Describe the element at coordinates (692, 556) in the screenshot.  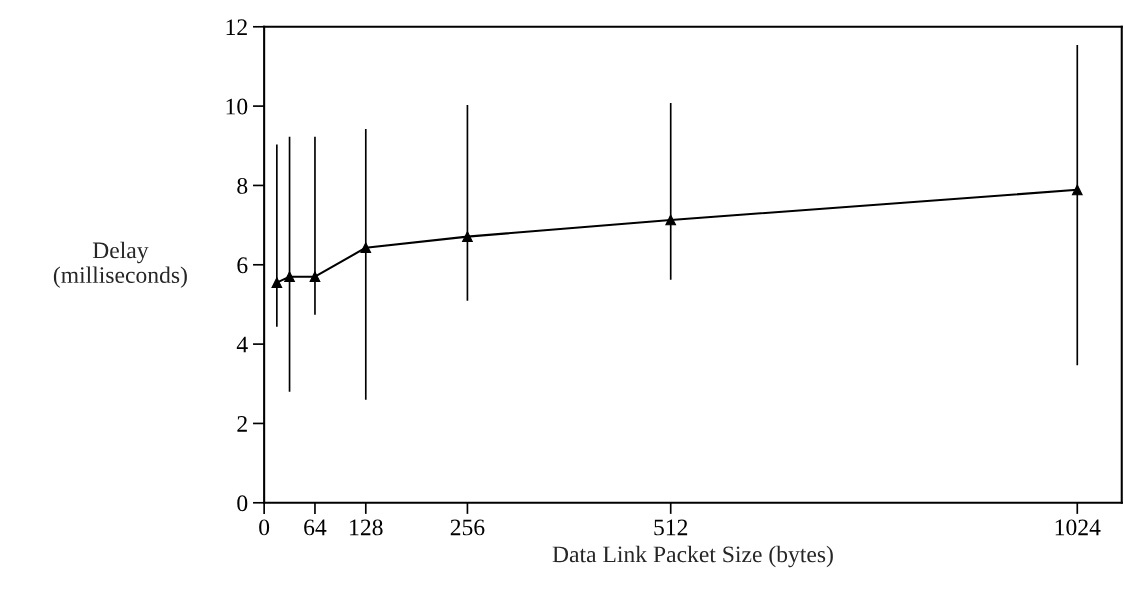
I see `x-axis-title: Data Link Packet Size (bytes)` at that location.